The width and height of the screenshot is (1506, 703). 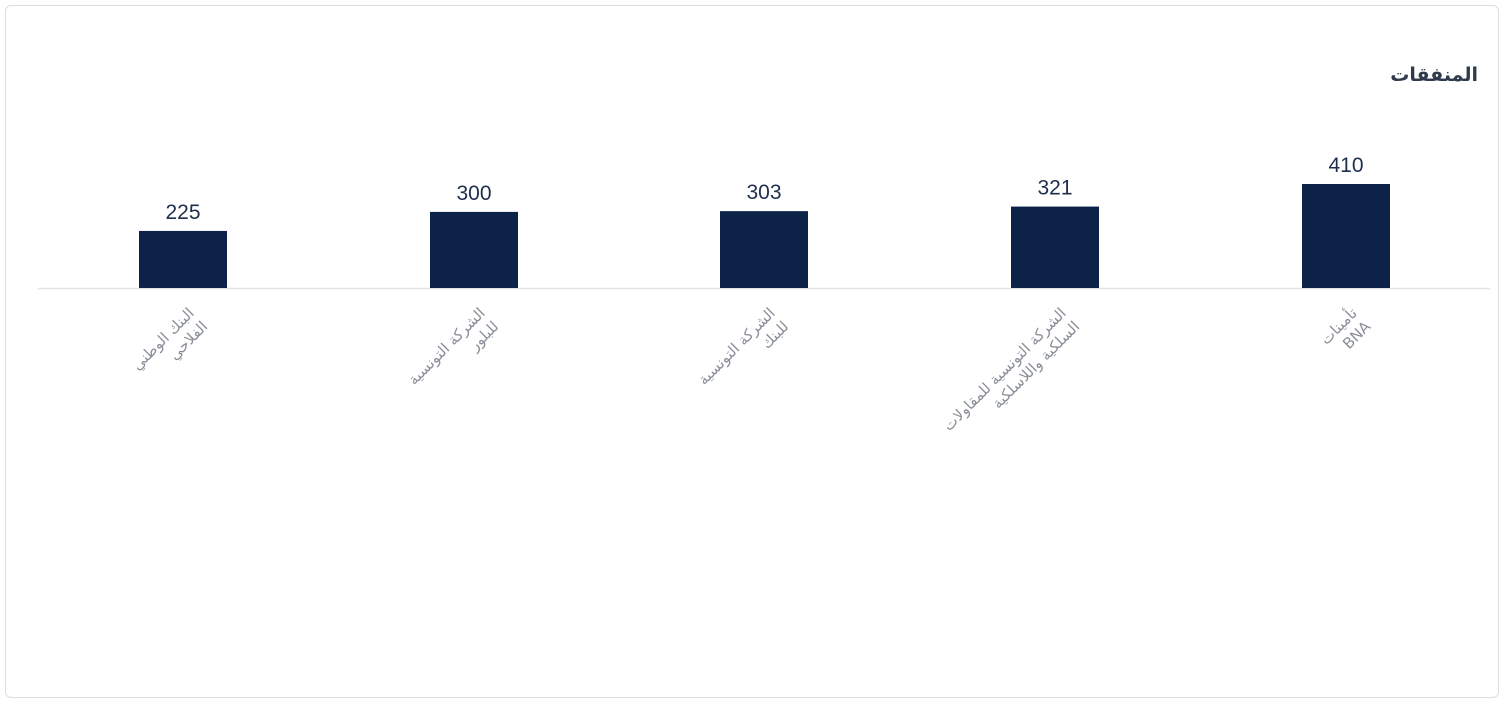 What do you see at coordinates (763, 192) in the screenshot?
I see `data-label: 303` at bounding box center [763, 192].